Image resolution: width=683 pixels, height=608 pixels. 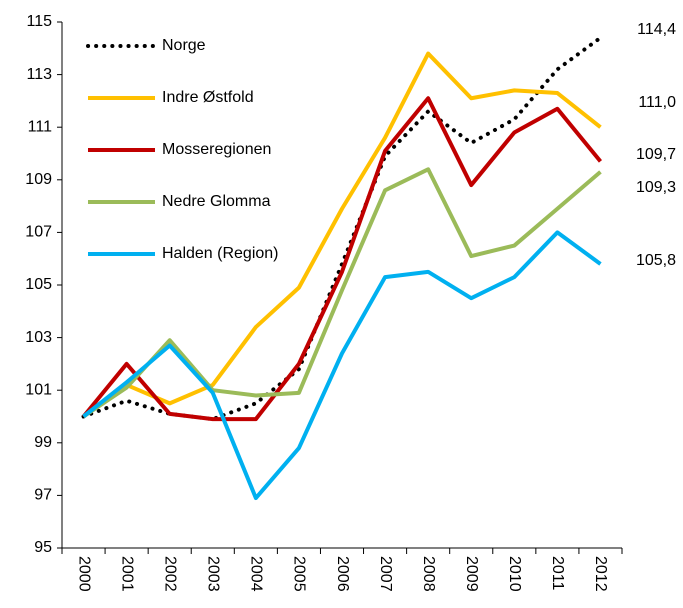 I want to click on x-tick-label: 2008, so click(x=428, y=574).